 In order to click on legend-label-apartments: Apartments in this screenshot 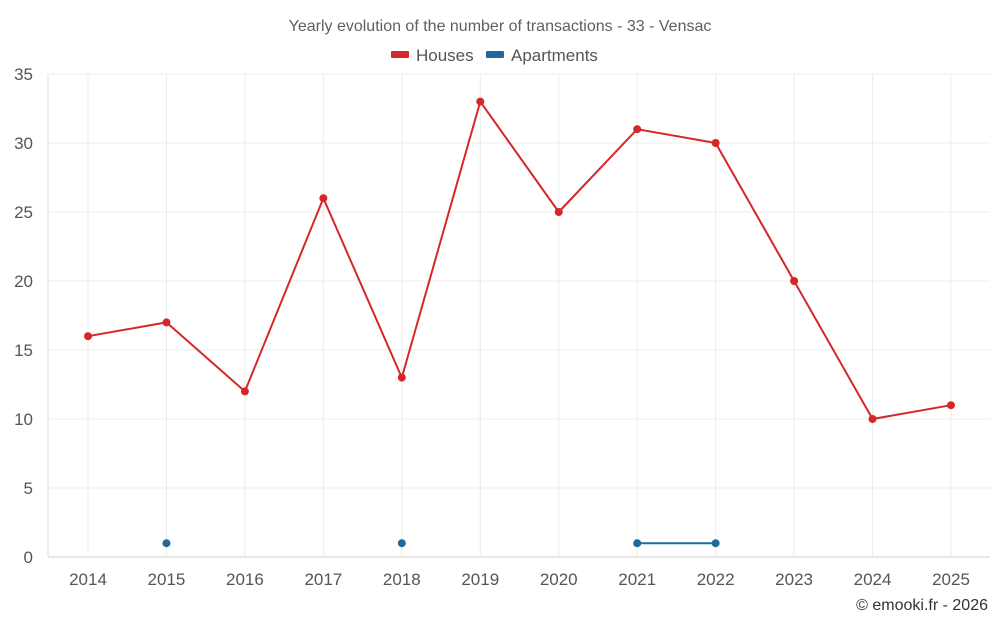, I will do `click(554, 55)`.